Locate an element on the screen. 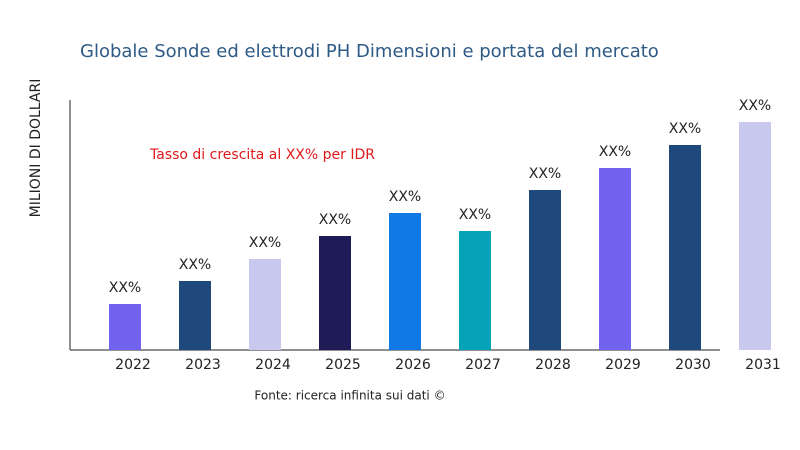 This screenshot has width=800, height=450. x-tick-label: 2023 is located at coordinates (203, 365).